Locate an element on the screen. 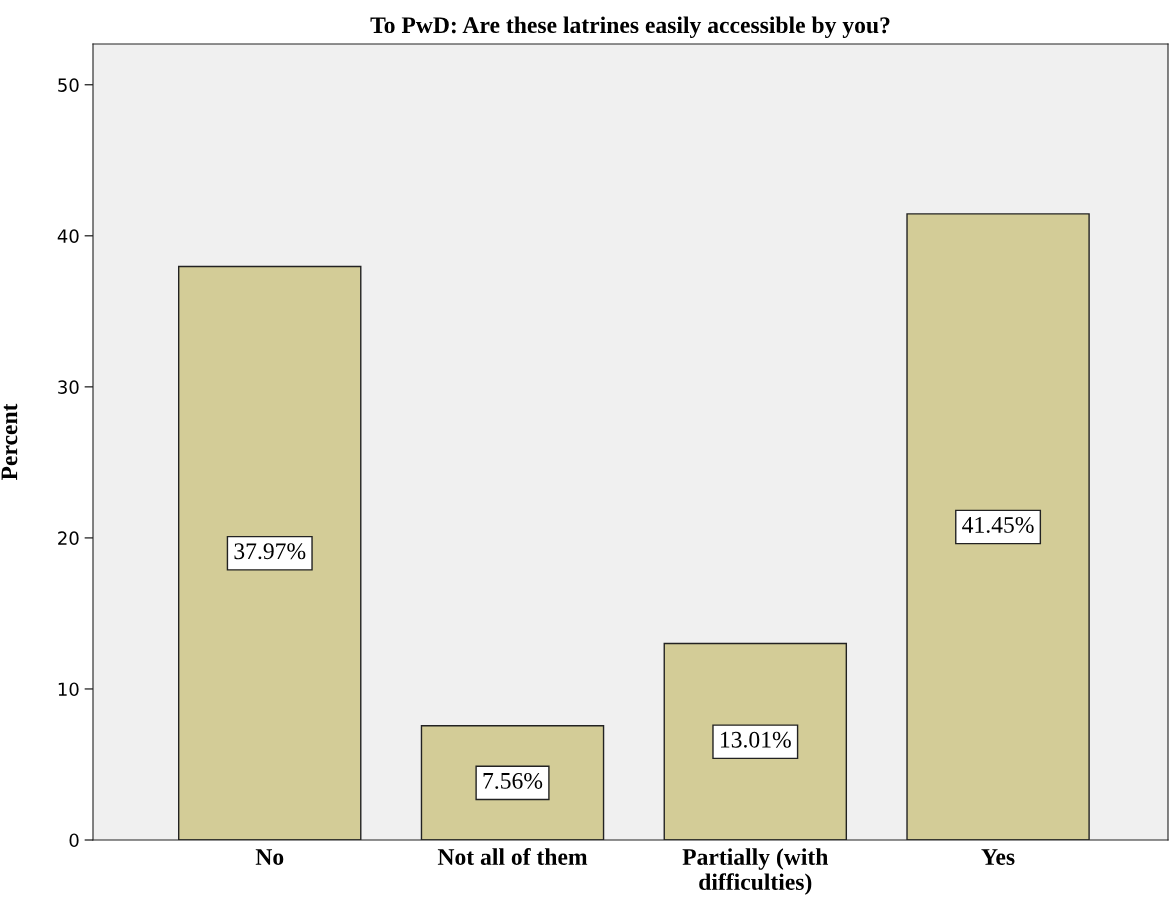 This screenshot has width=1171, height=918. x-tick-label: Yes is located at coordinates (998, 857).